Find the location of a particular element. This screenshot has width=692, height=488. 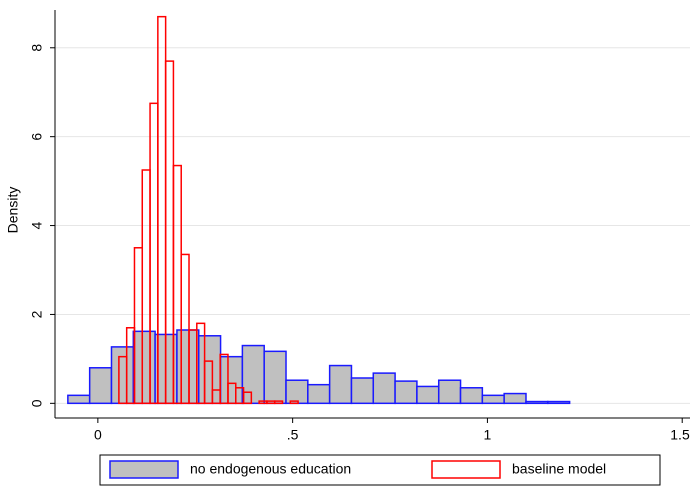

x-tick-label: 1.5 is located at coordinates (680, 435).